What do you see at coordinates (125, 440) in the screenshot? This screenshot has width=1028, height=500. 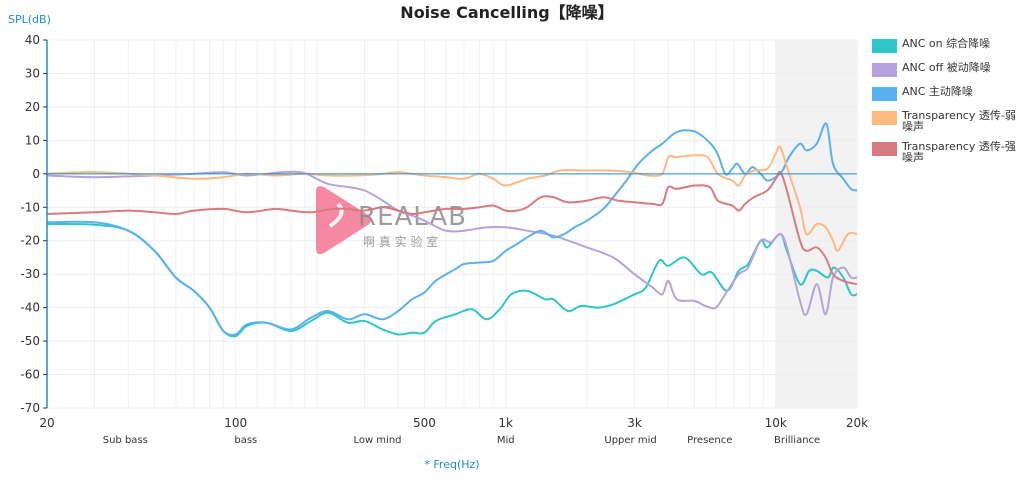 I see `band-label: Sub bass` at bounding box center [125, 440].